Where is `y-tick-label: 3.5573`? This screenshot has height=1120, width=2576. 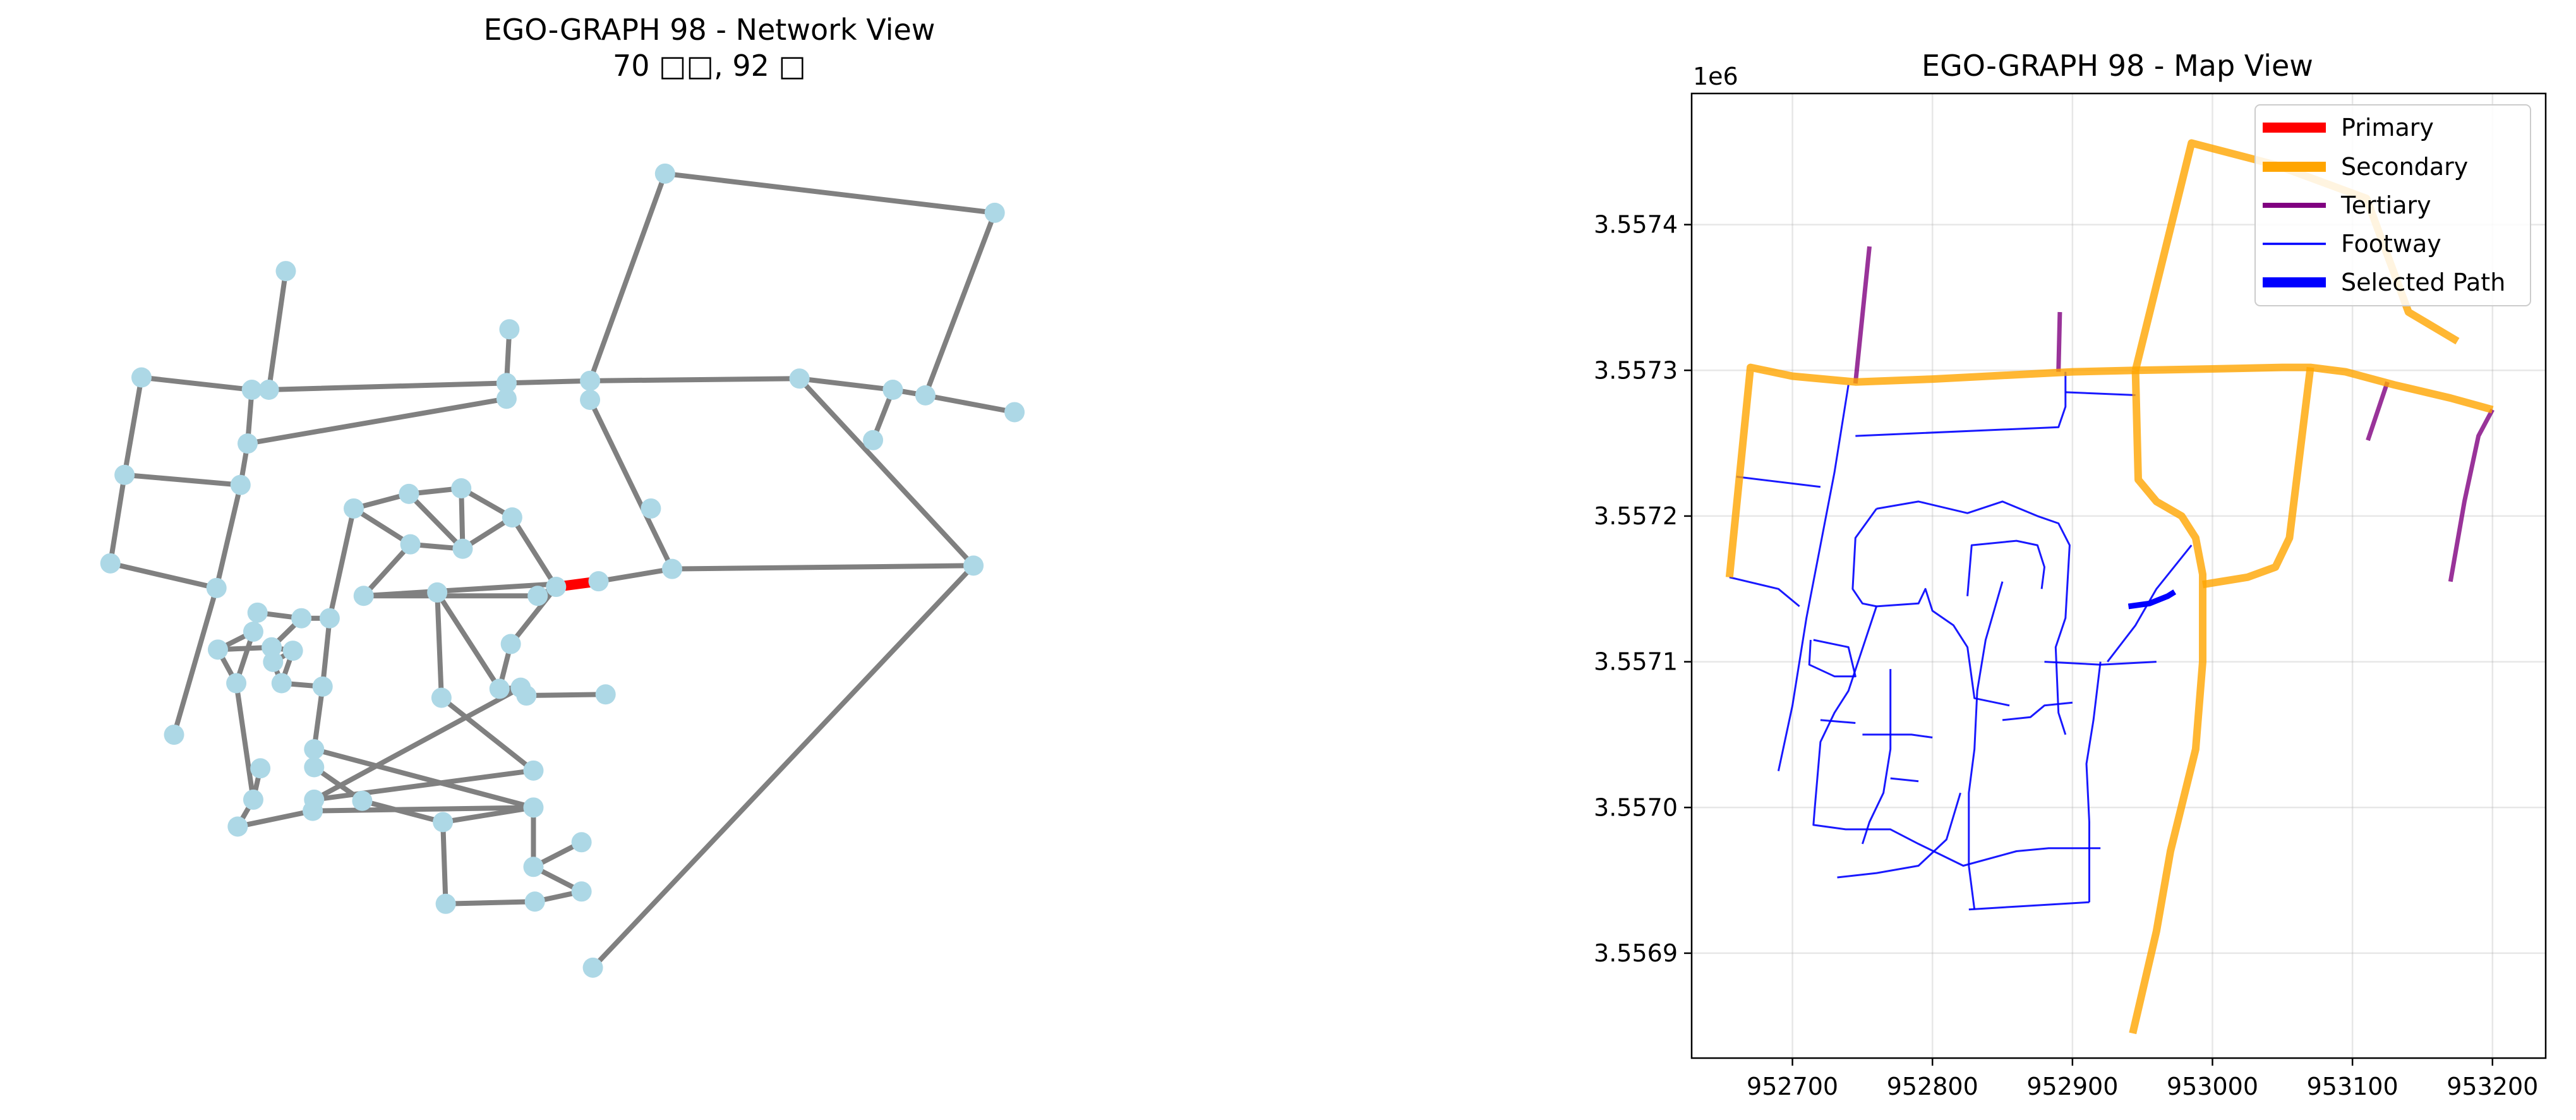
y-tick-label: 3.5573 is located at coordinates (1636, 370).